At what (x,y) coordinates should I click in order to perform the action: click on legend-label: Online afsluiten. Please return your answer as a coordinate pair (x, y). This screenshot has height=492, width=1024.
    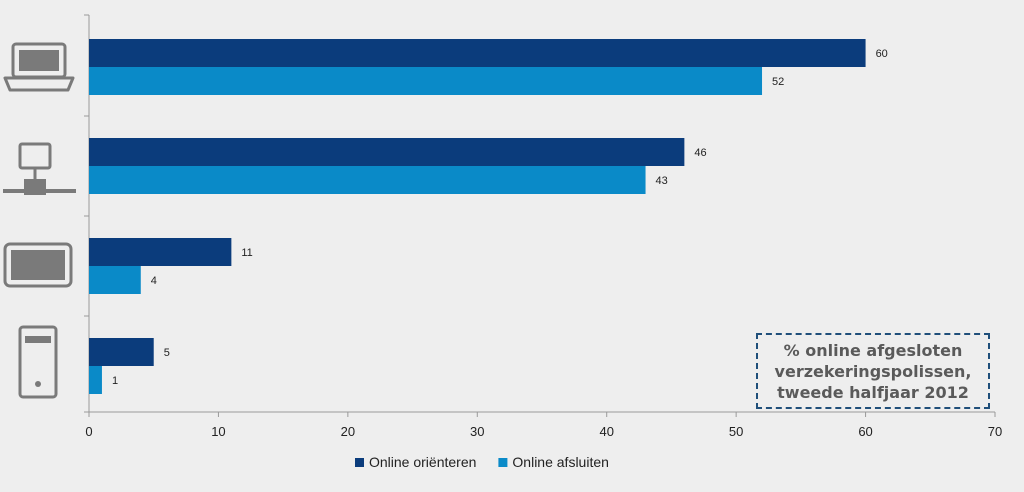
    Looking at the image, I should click on (560, 462).